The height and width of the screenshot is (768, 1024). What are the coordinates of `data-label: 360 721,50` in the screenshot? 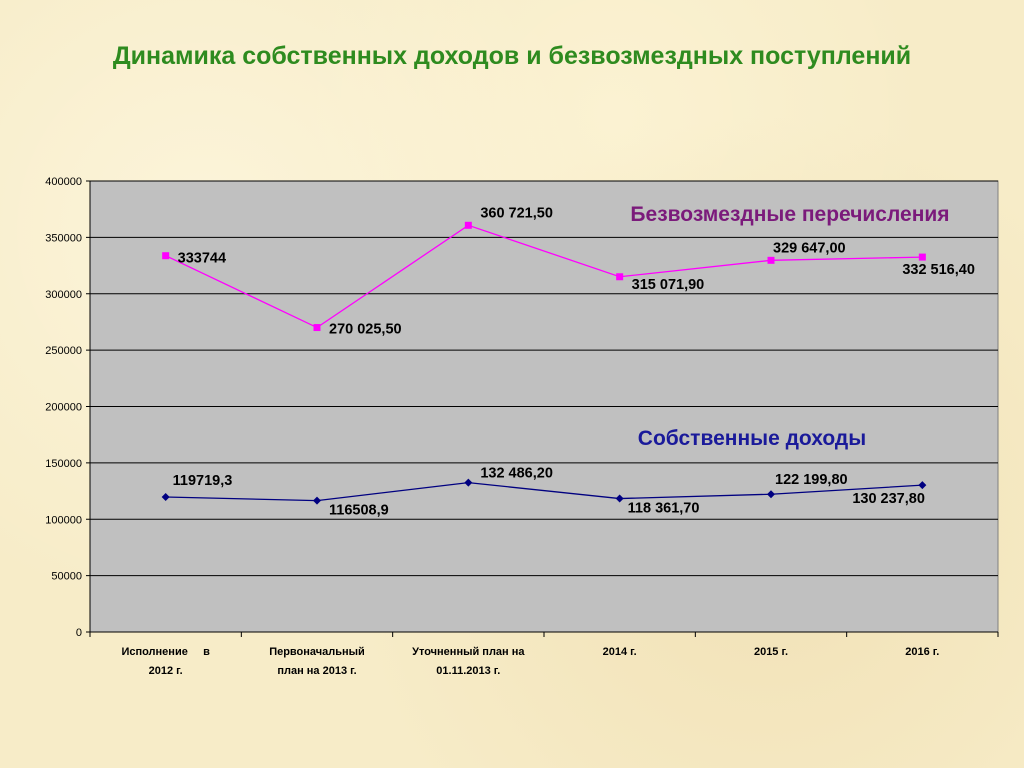 It's located at (516, 213).